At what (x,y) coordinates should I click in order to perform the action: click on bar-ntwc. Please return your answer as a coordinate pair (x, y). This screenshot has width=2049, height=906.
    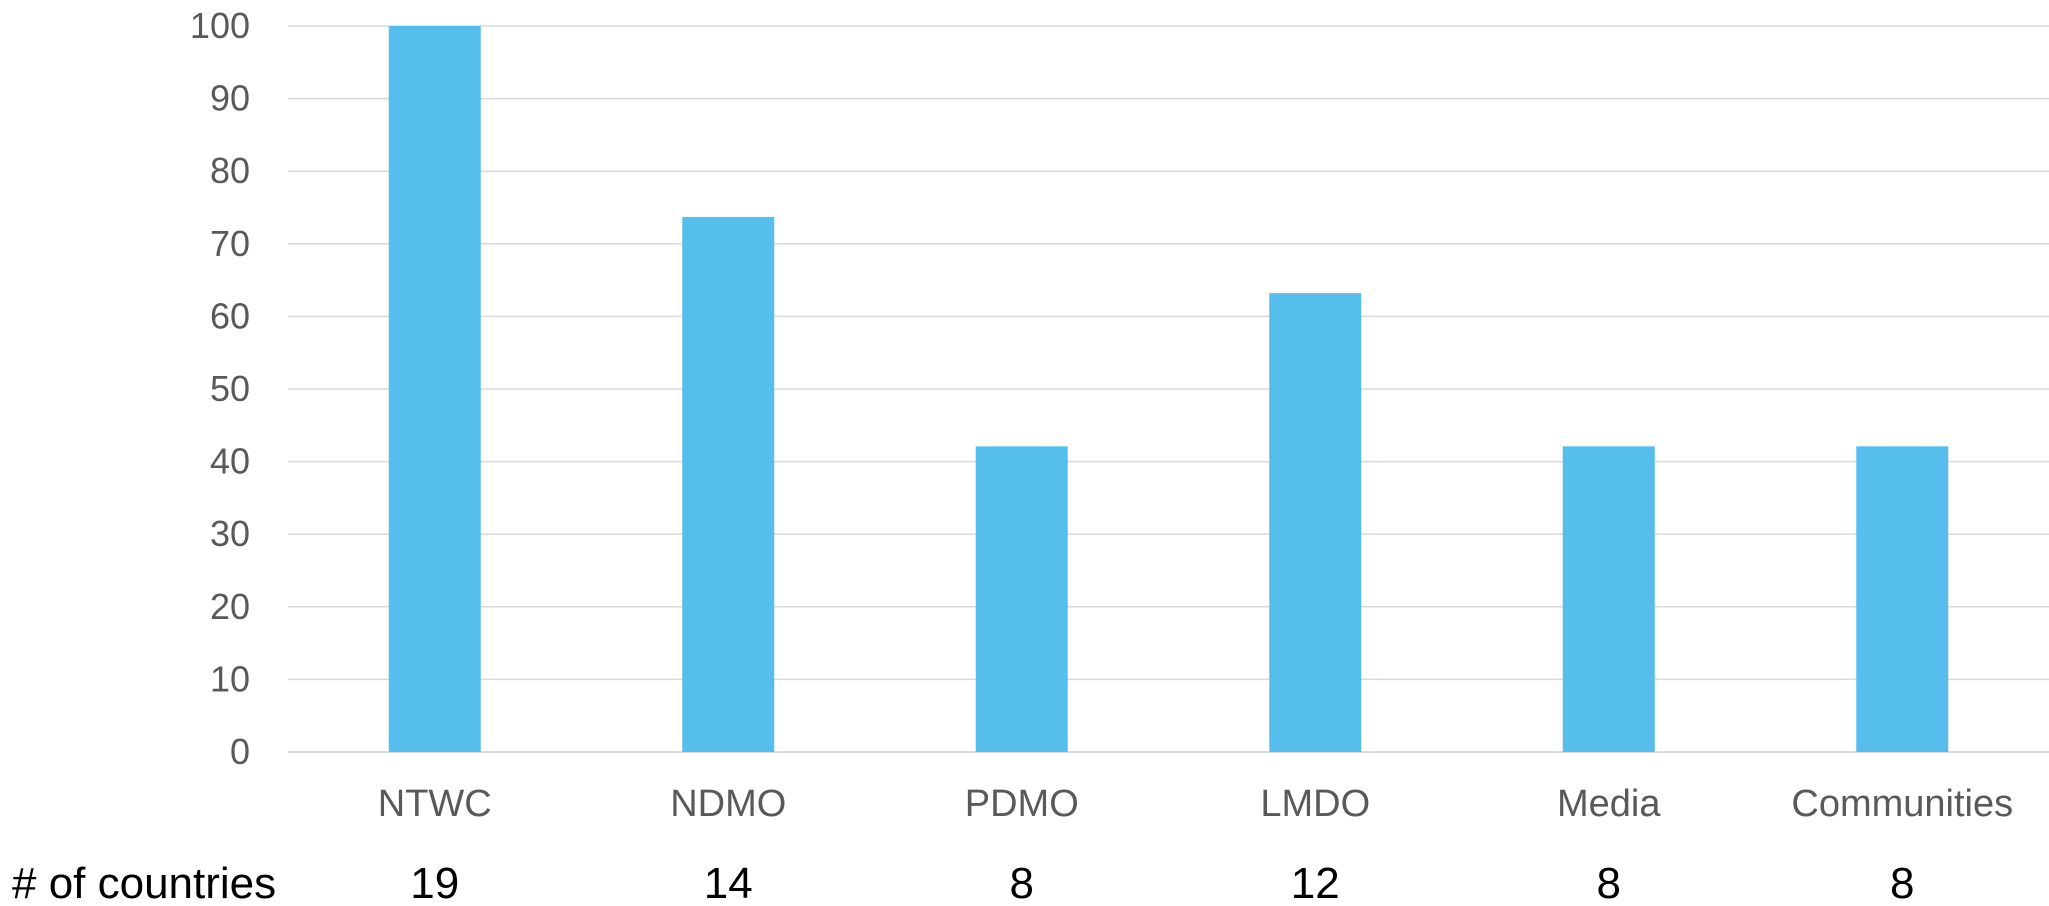
    Looking at the image, I should click on (434, 389).